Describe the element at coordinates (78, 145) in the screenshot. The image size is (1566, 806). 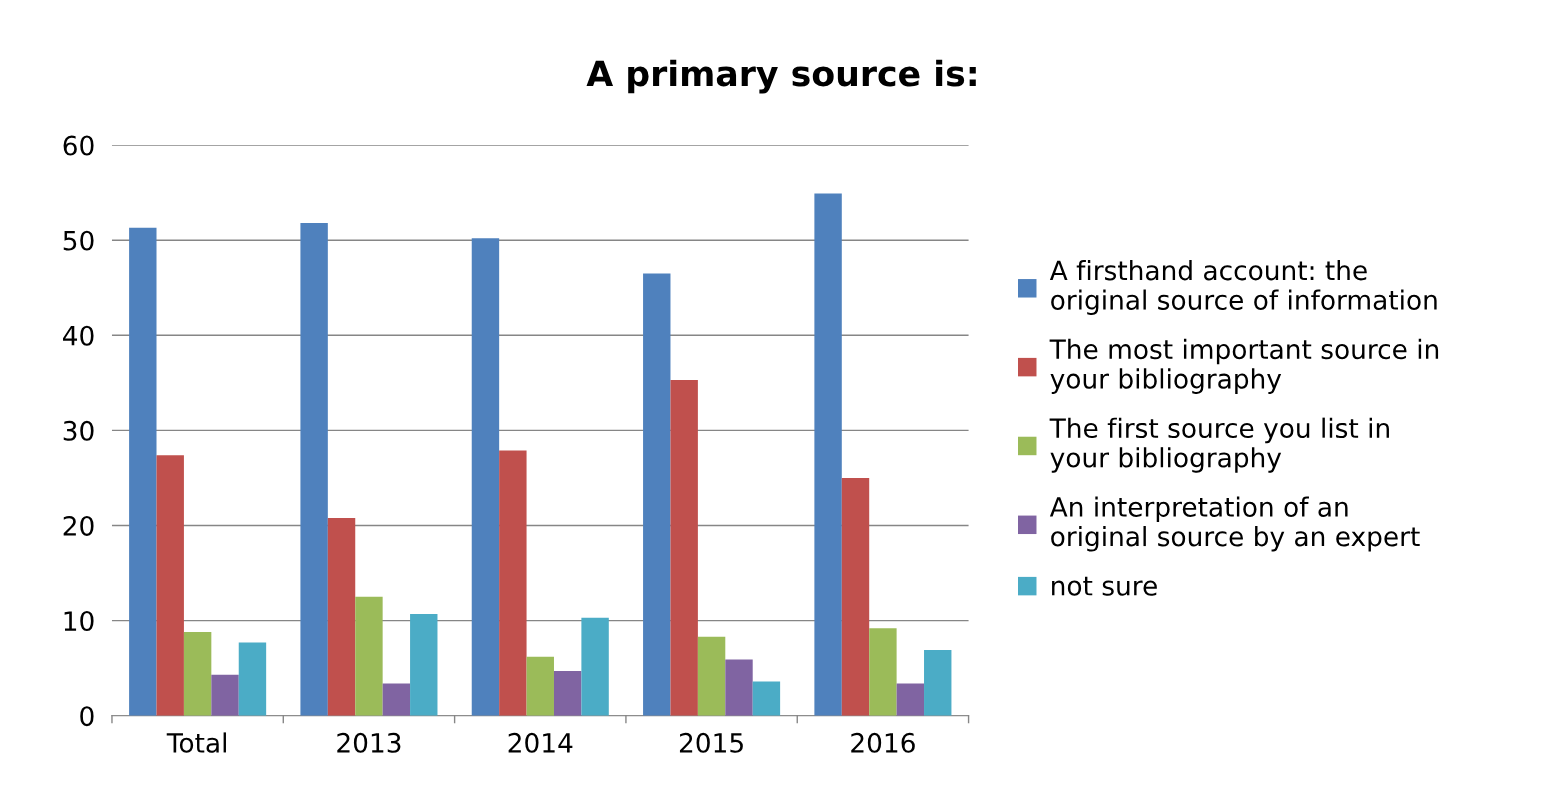
I see `y-tick-label: 60` at that location.